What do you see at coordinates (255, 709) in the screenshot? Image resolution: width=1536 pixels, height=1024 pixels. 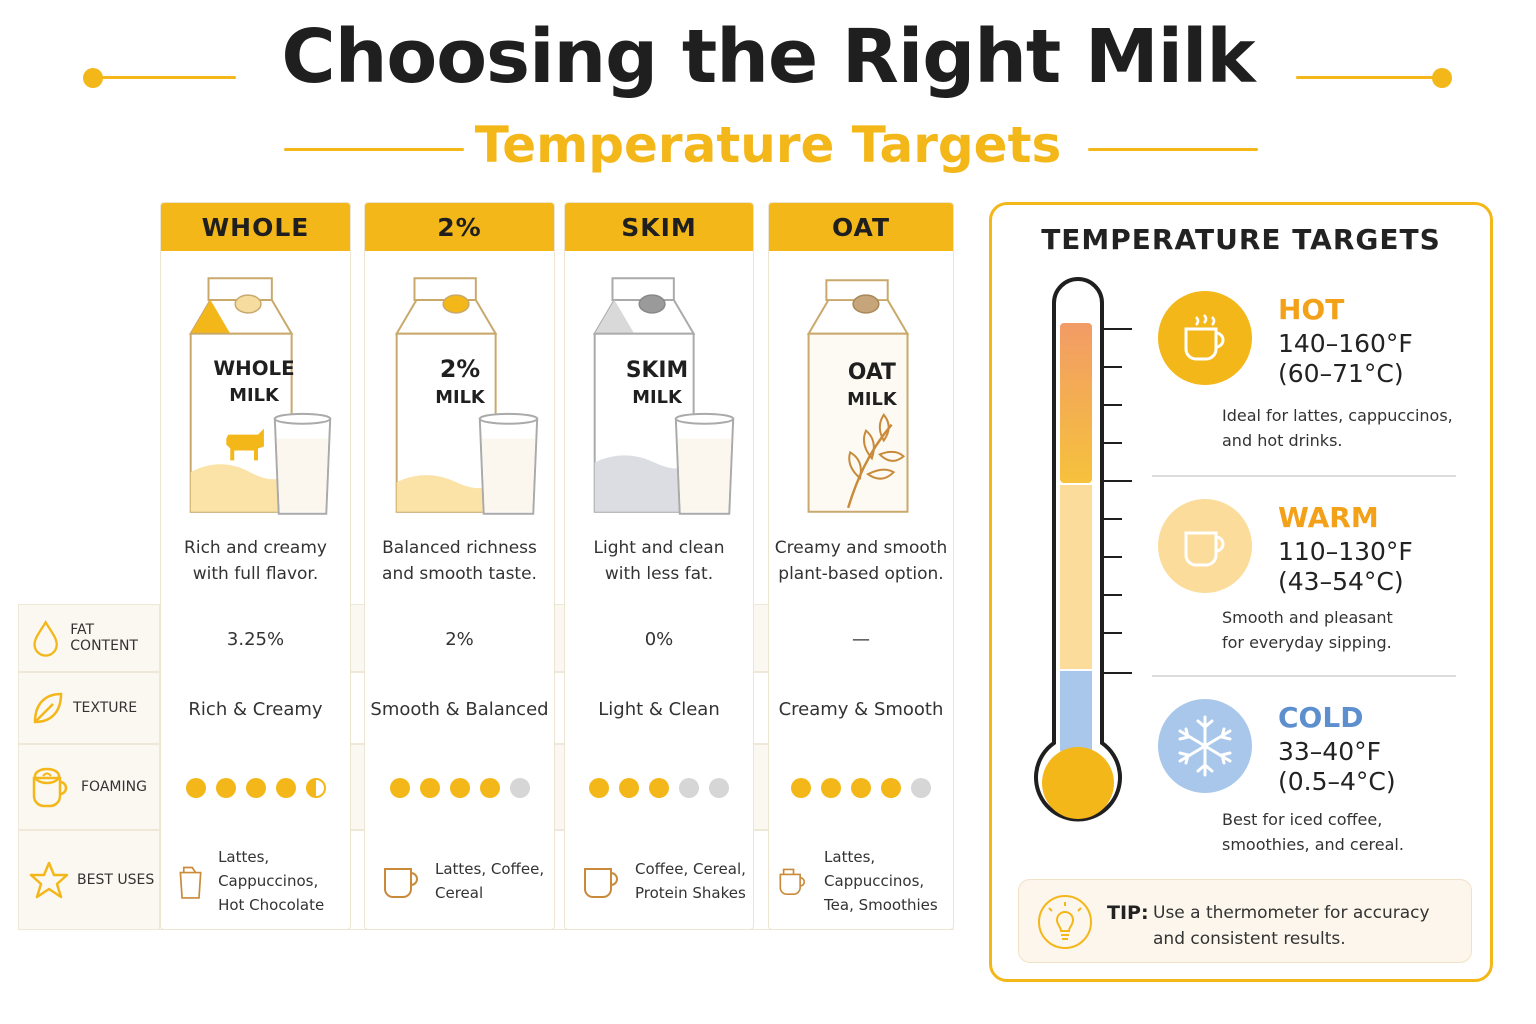 I see `whole-texture-value: Rich & Creamy` at bounding box center [255, 709].